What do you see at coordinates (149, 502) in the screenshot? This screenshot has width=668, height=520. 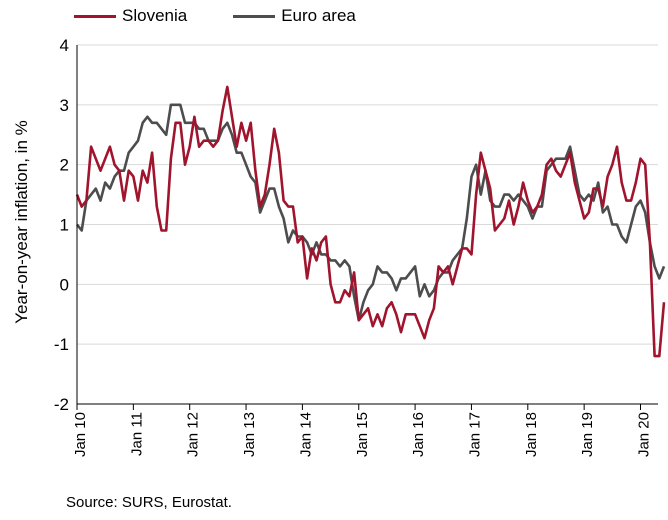 I see `source-note: Source: SURS, Eurostat.` at bounding box center [149, 502].